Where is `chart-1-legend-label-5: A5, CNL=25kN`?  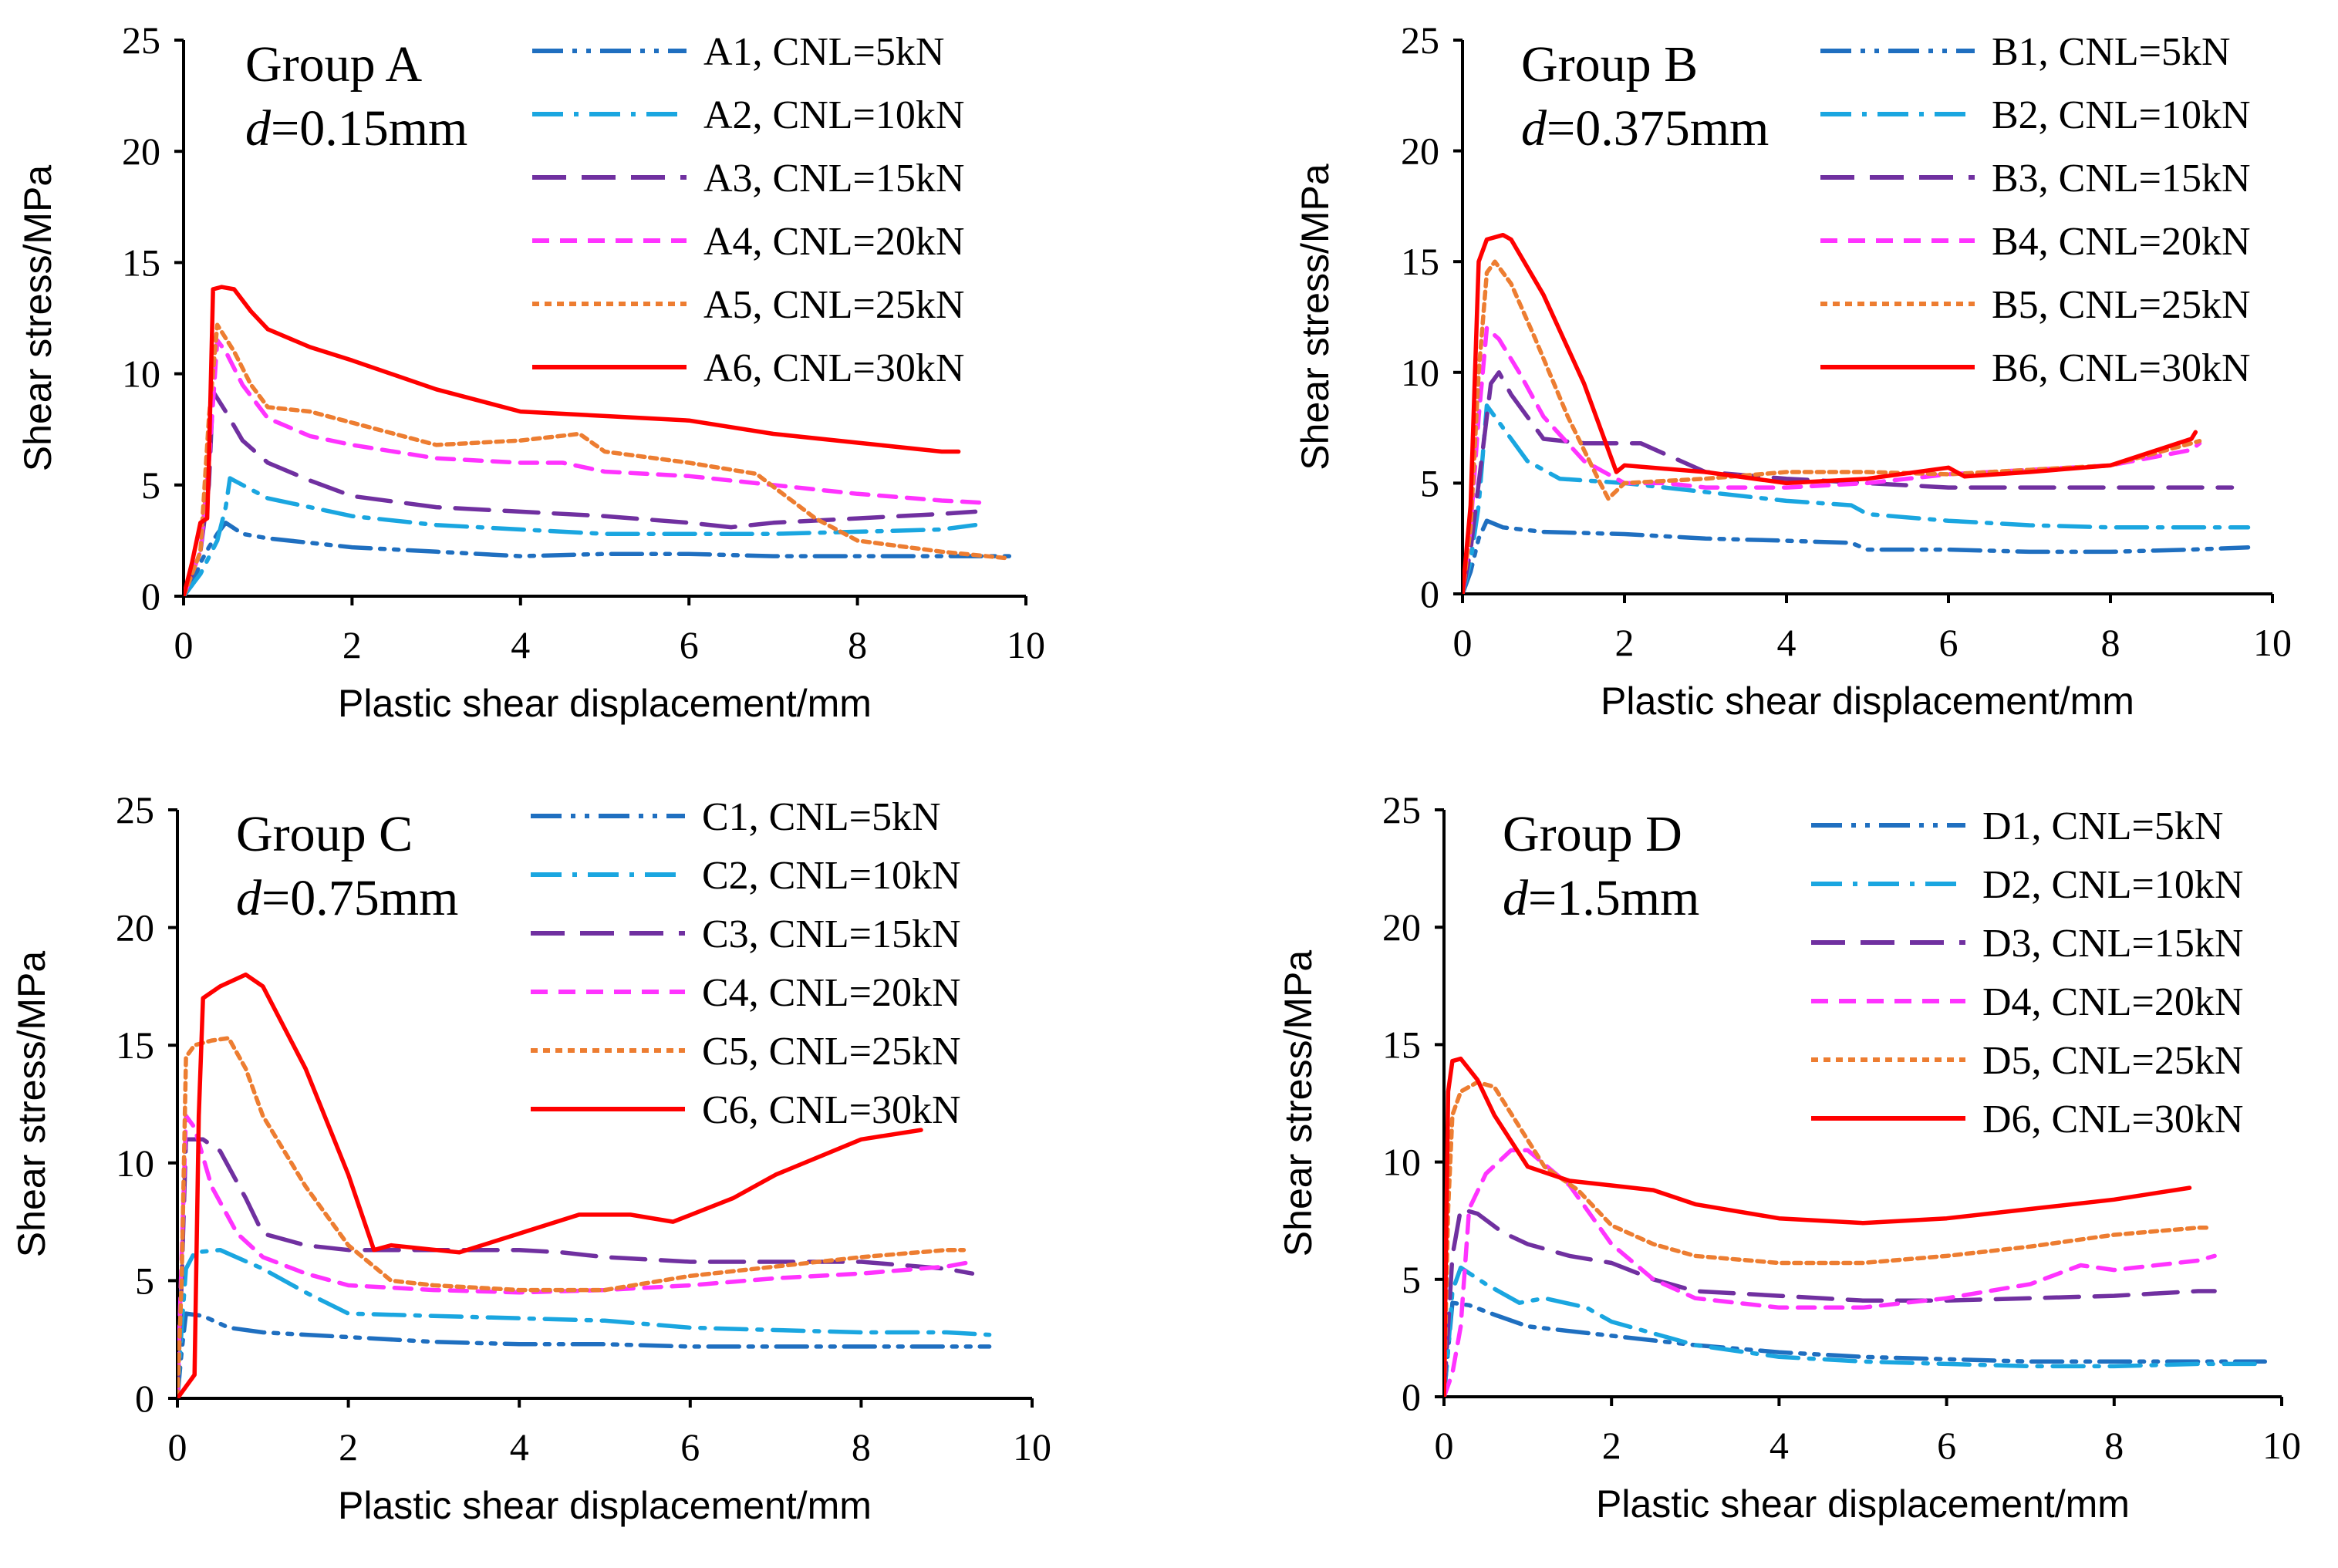 chart-1-legend-label-5: A5, CNL=25kN is located at coordinates (833, 305).